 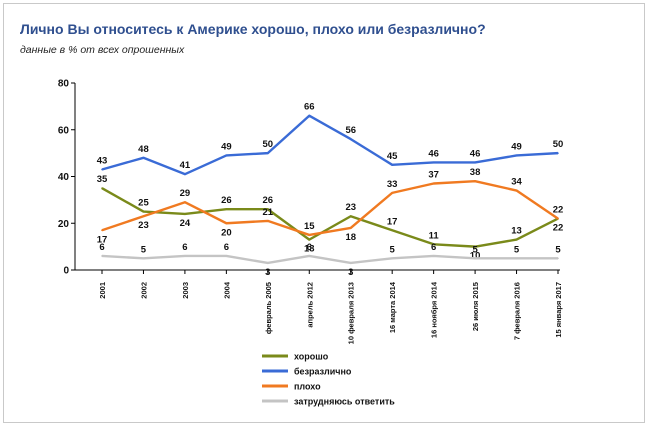 What do you see at coordinates (143, 149) in the screenshot?
I see `data-label: 48` at bounding box center [143, 149].